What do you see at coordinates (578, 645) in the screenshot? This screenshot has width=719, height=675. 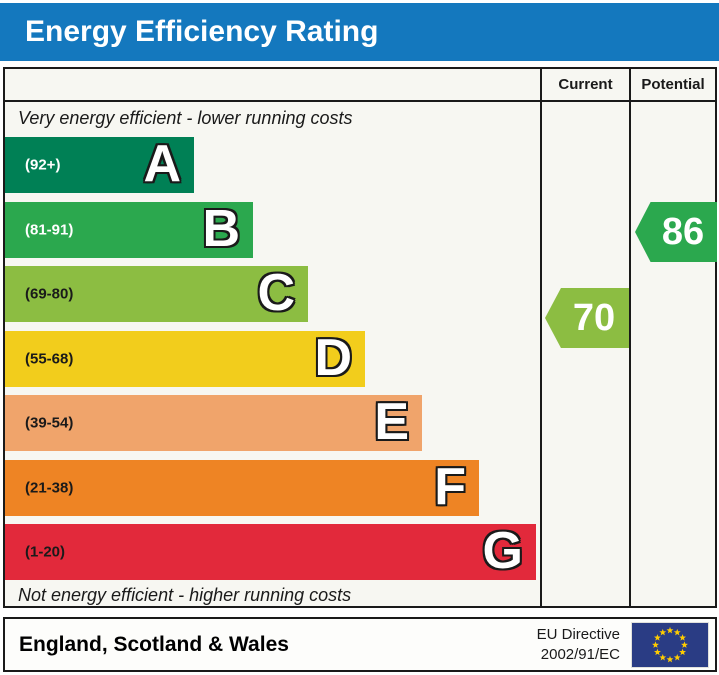 I see `eu-directive-label: EU Directive 2002/91/EC` at bounding box center [578, 645].